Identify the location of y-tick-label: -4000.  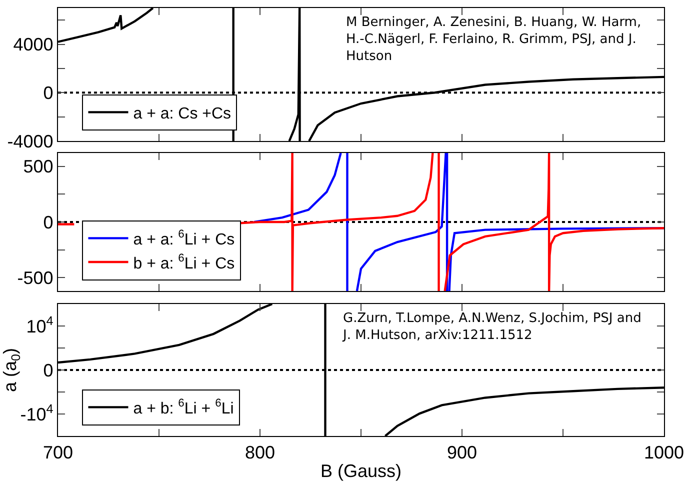
(30, 141).